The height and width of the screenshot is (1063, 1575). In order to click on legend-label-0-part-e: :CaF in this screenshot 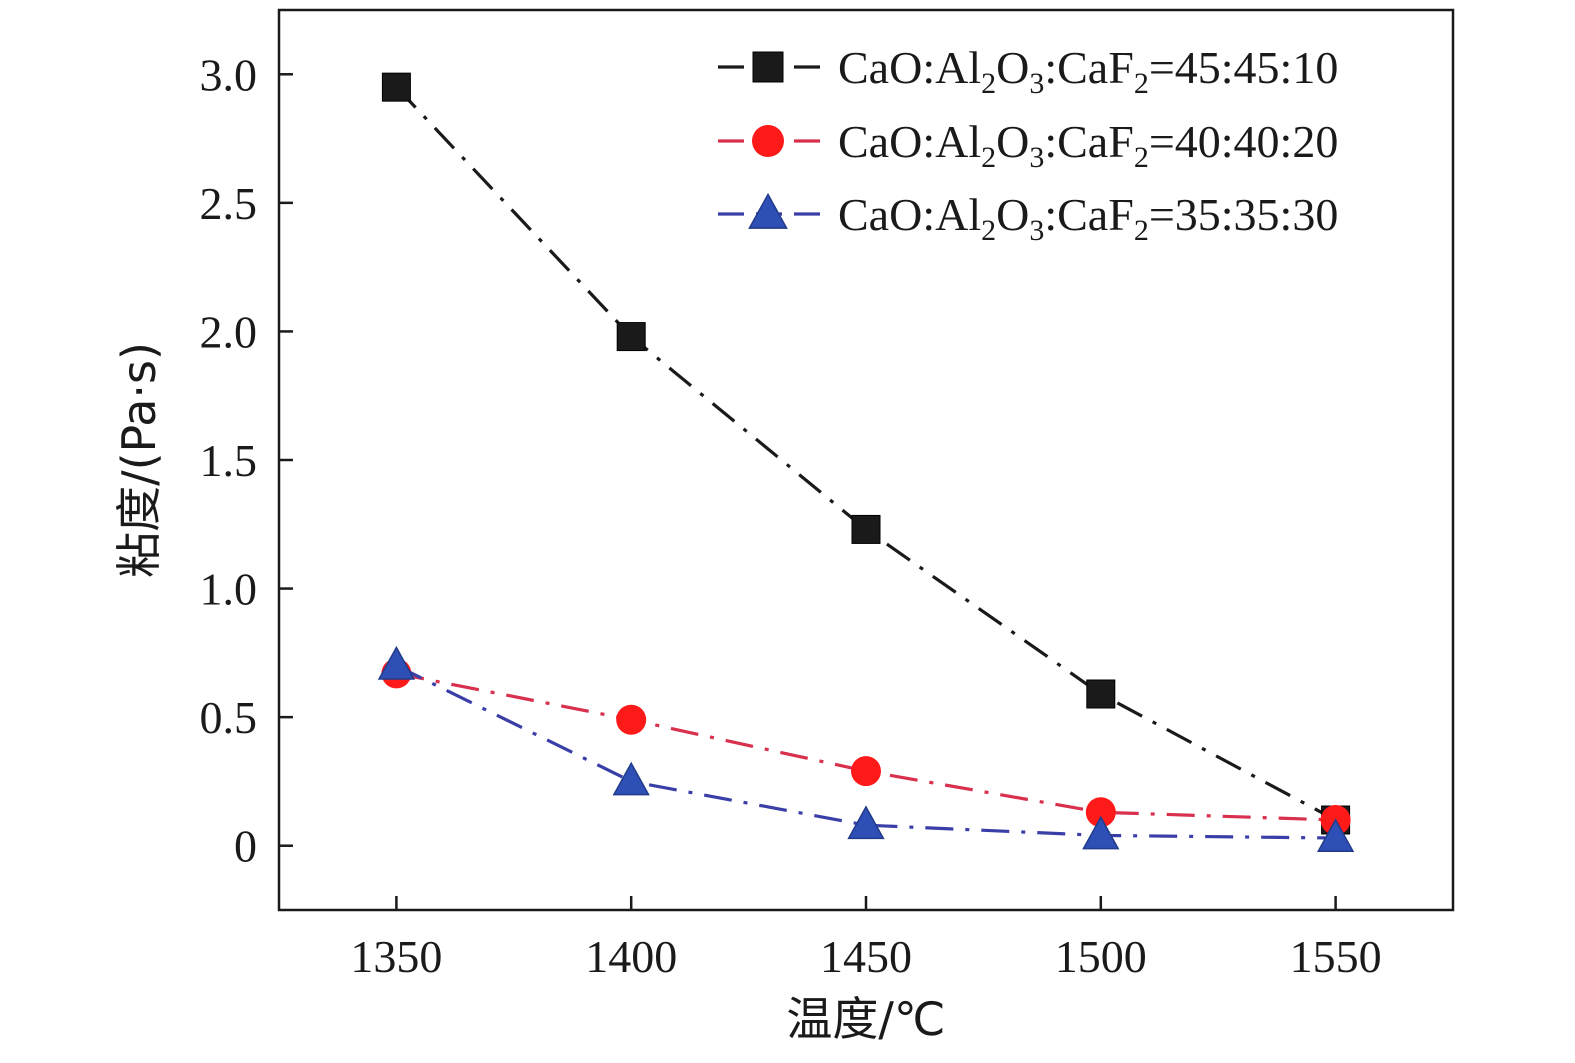, I will do `click(1088, 67)`.